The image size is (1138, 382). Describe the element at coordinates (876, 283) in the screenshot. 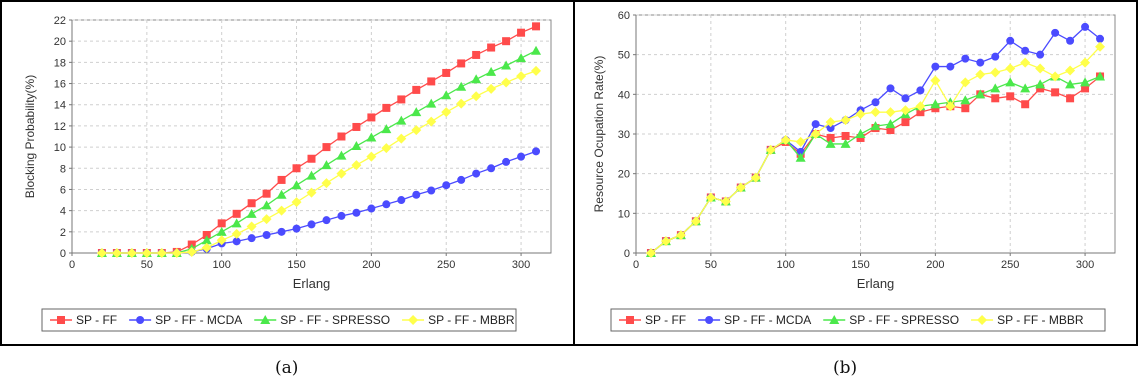

I see `x-axis-label: Erlang` at that location.